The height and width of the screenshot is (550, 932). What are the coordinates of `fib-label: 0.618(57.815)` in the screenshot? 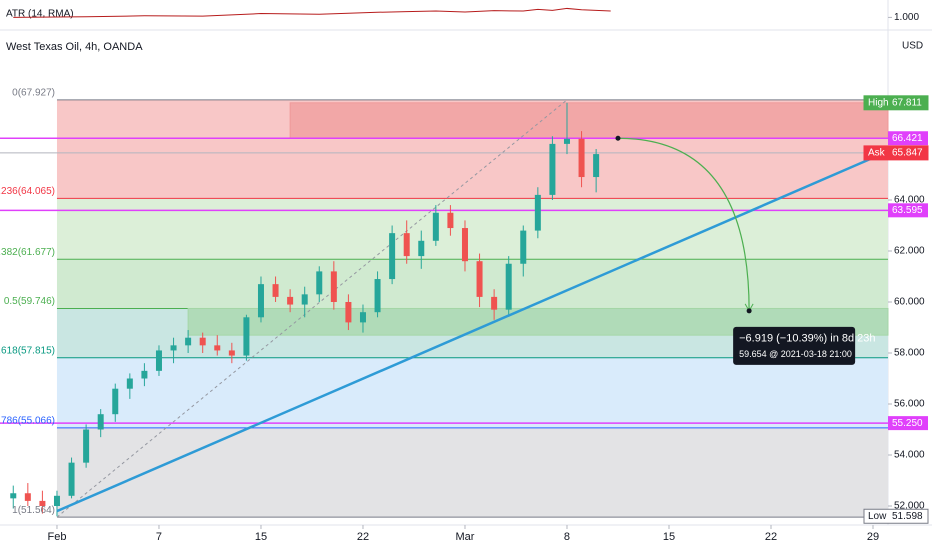 It's located at (27, 350).